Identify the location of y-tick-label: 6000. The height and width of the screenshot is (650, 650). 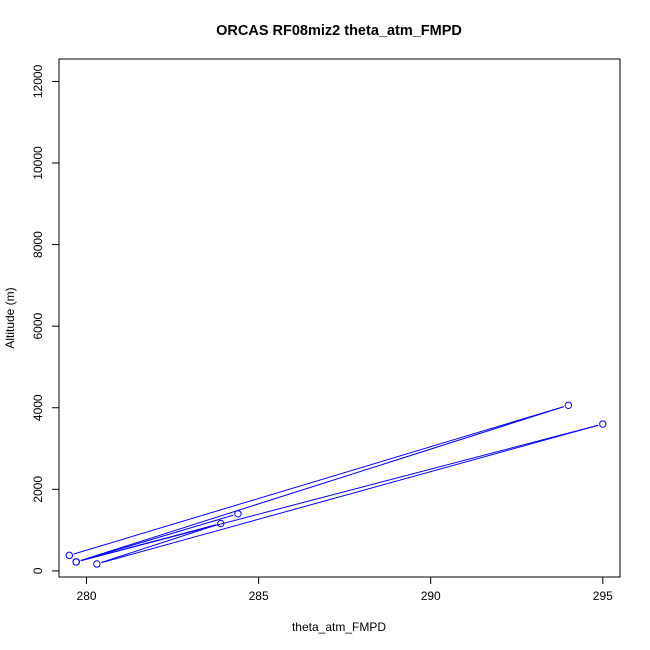
(38, 325).